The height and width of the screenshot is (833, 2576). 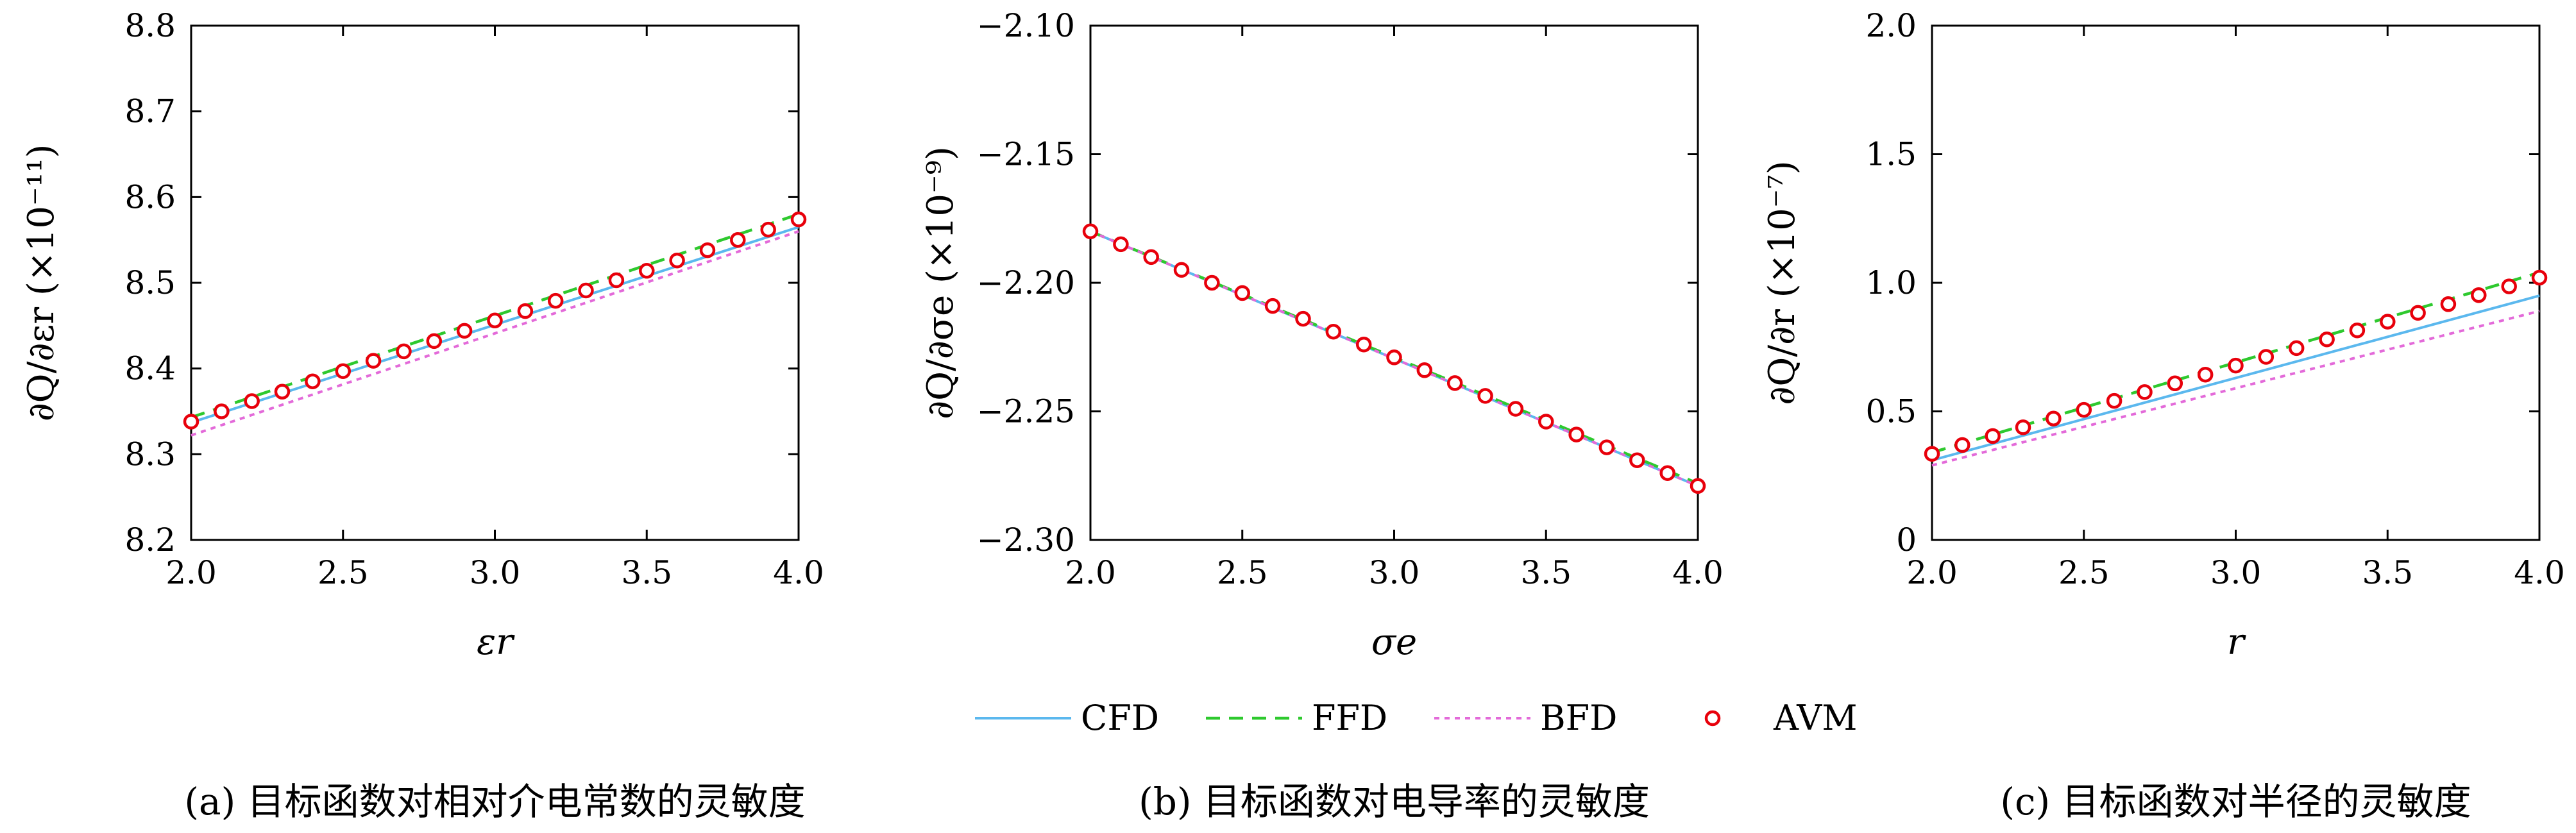 I want to click on y-tick-label: 0, so click(x=1906, y=540).